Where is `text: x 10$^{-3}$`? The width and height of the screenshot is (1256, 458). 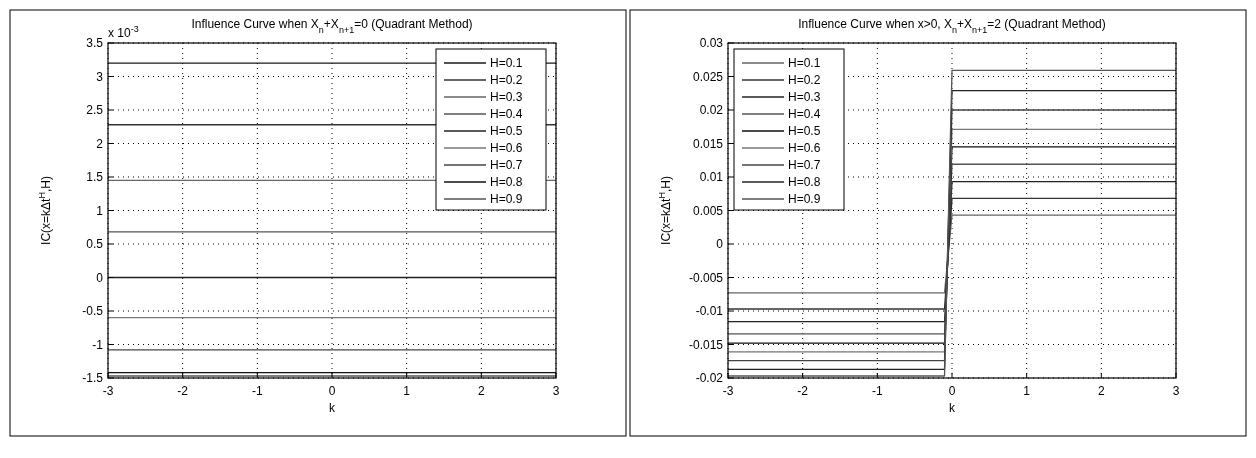 text: x 10$^{-3}$ is located at coordinates (123, 32).